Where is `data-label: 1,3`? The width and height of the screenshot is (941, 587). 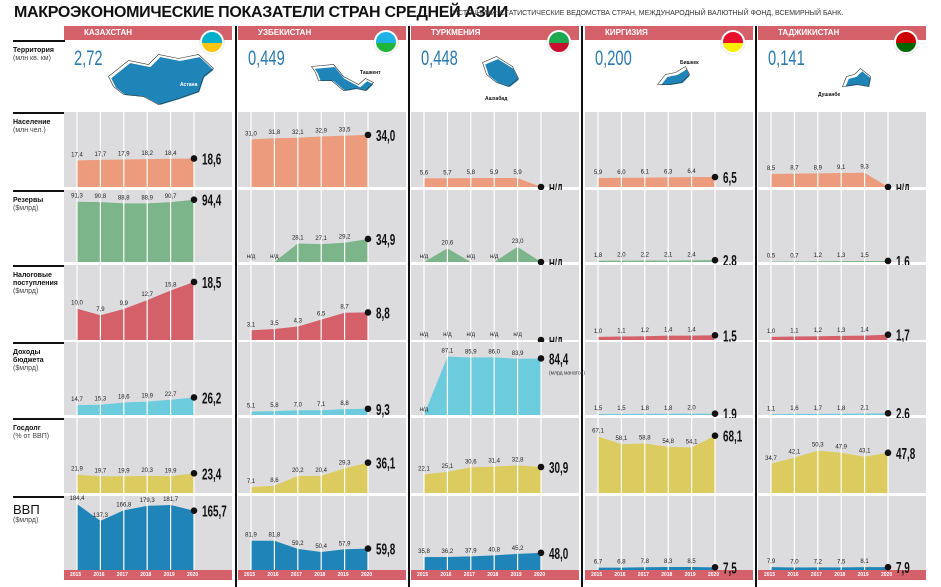 data-label: 1,3 is located at coordinates (841, 331).